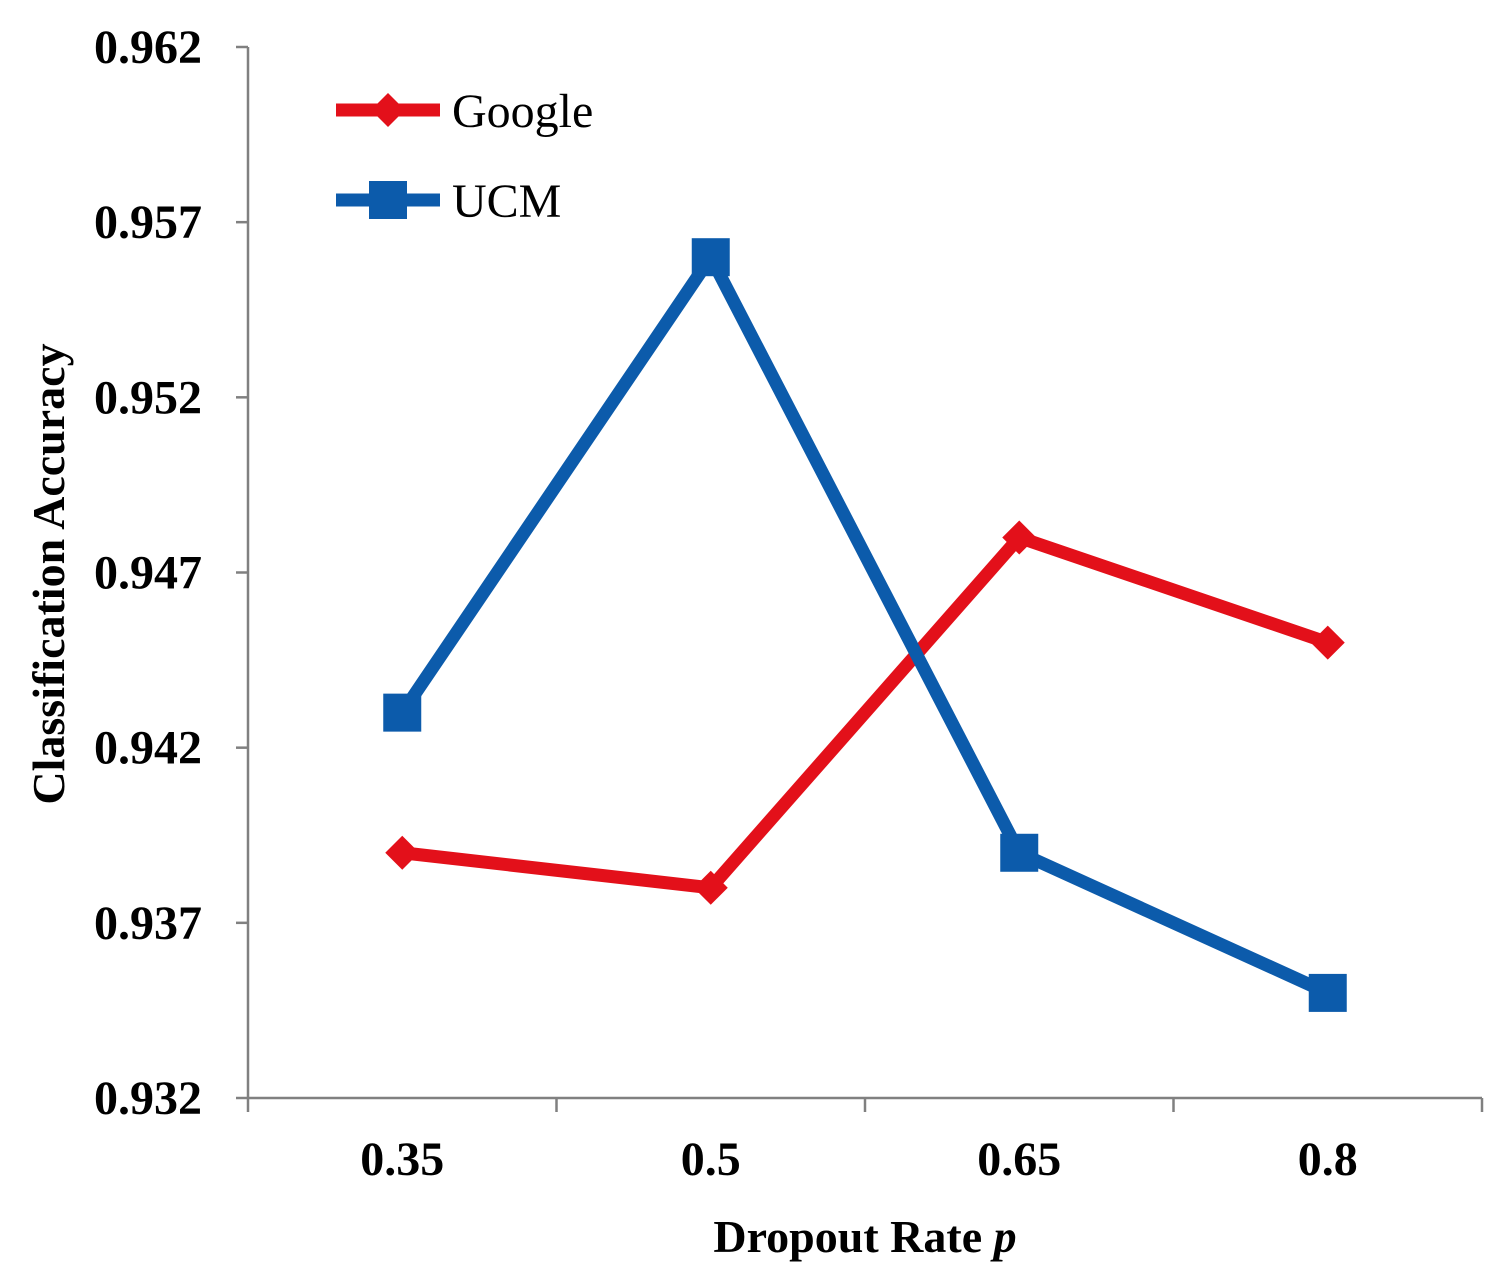 This screenshot has width=1502, height=1277. What do you see at coordinates (522, 111) in the screenshot?
I see `legend-label: Google` at bounding box center [522, 111].